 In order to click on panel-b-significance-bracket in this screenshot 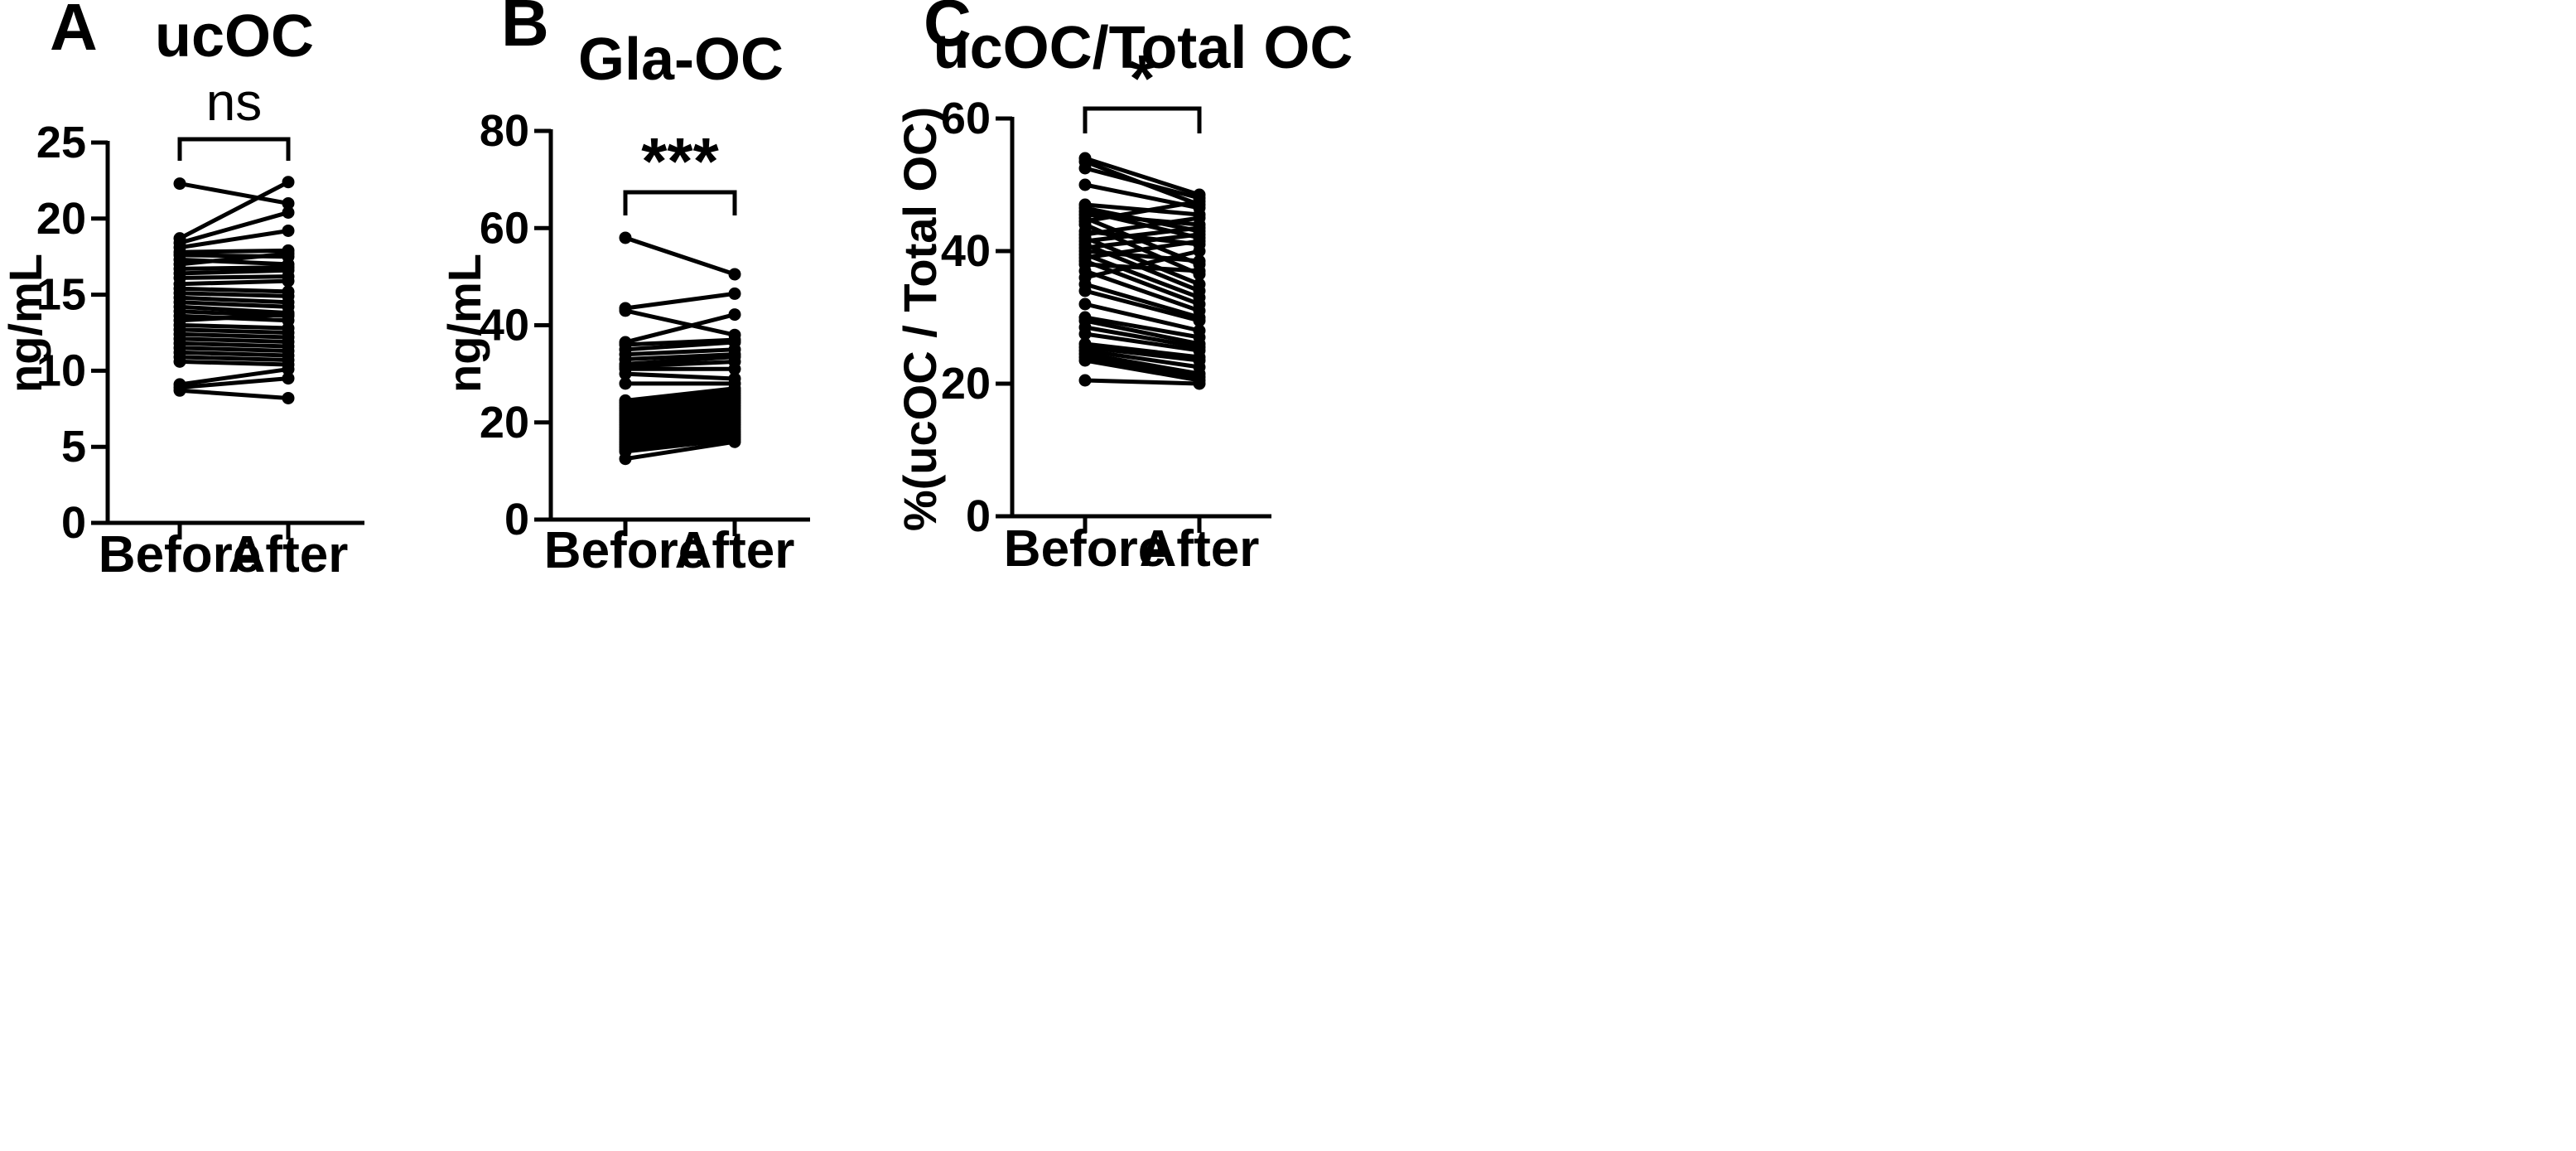, I will do `click(680, 202)`.